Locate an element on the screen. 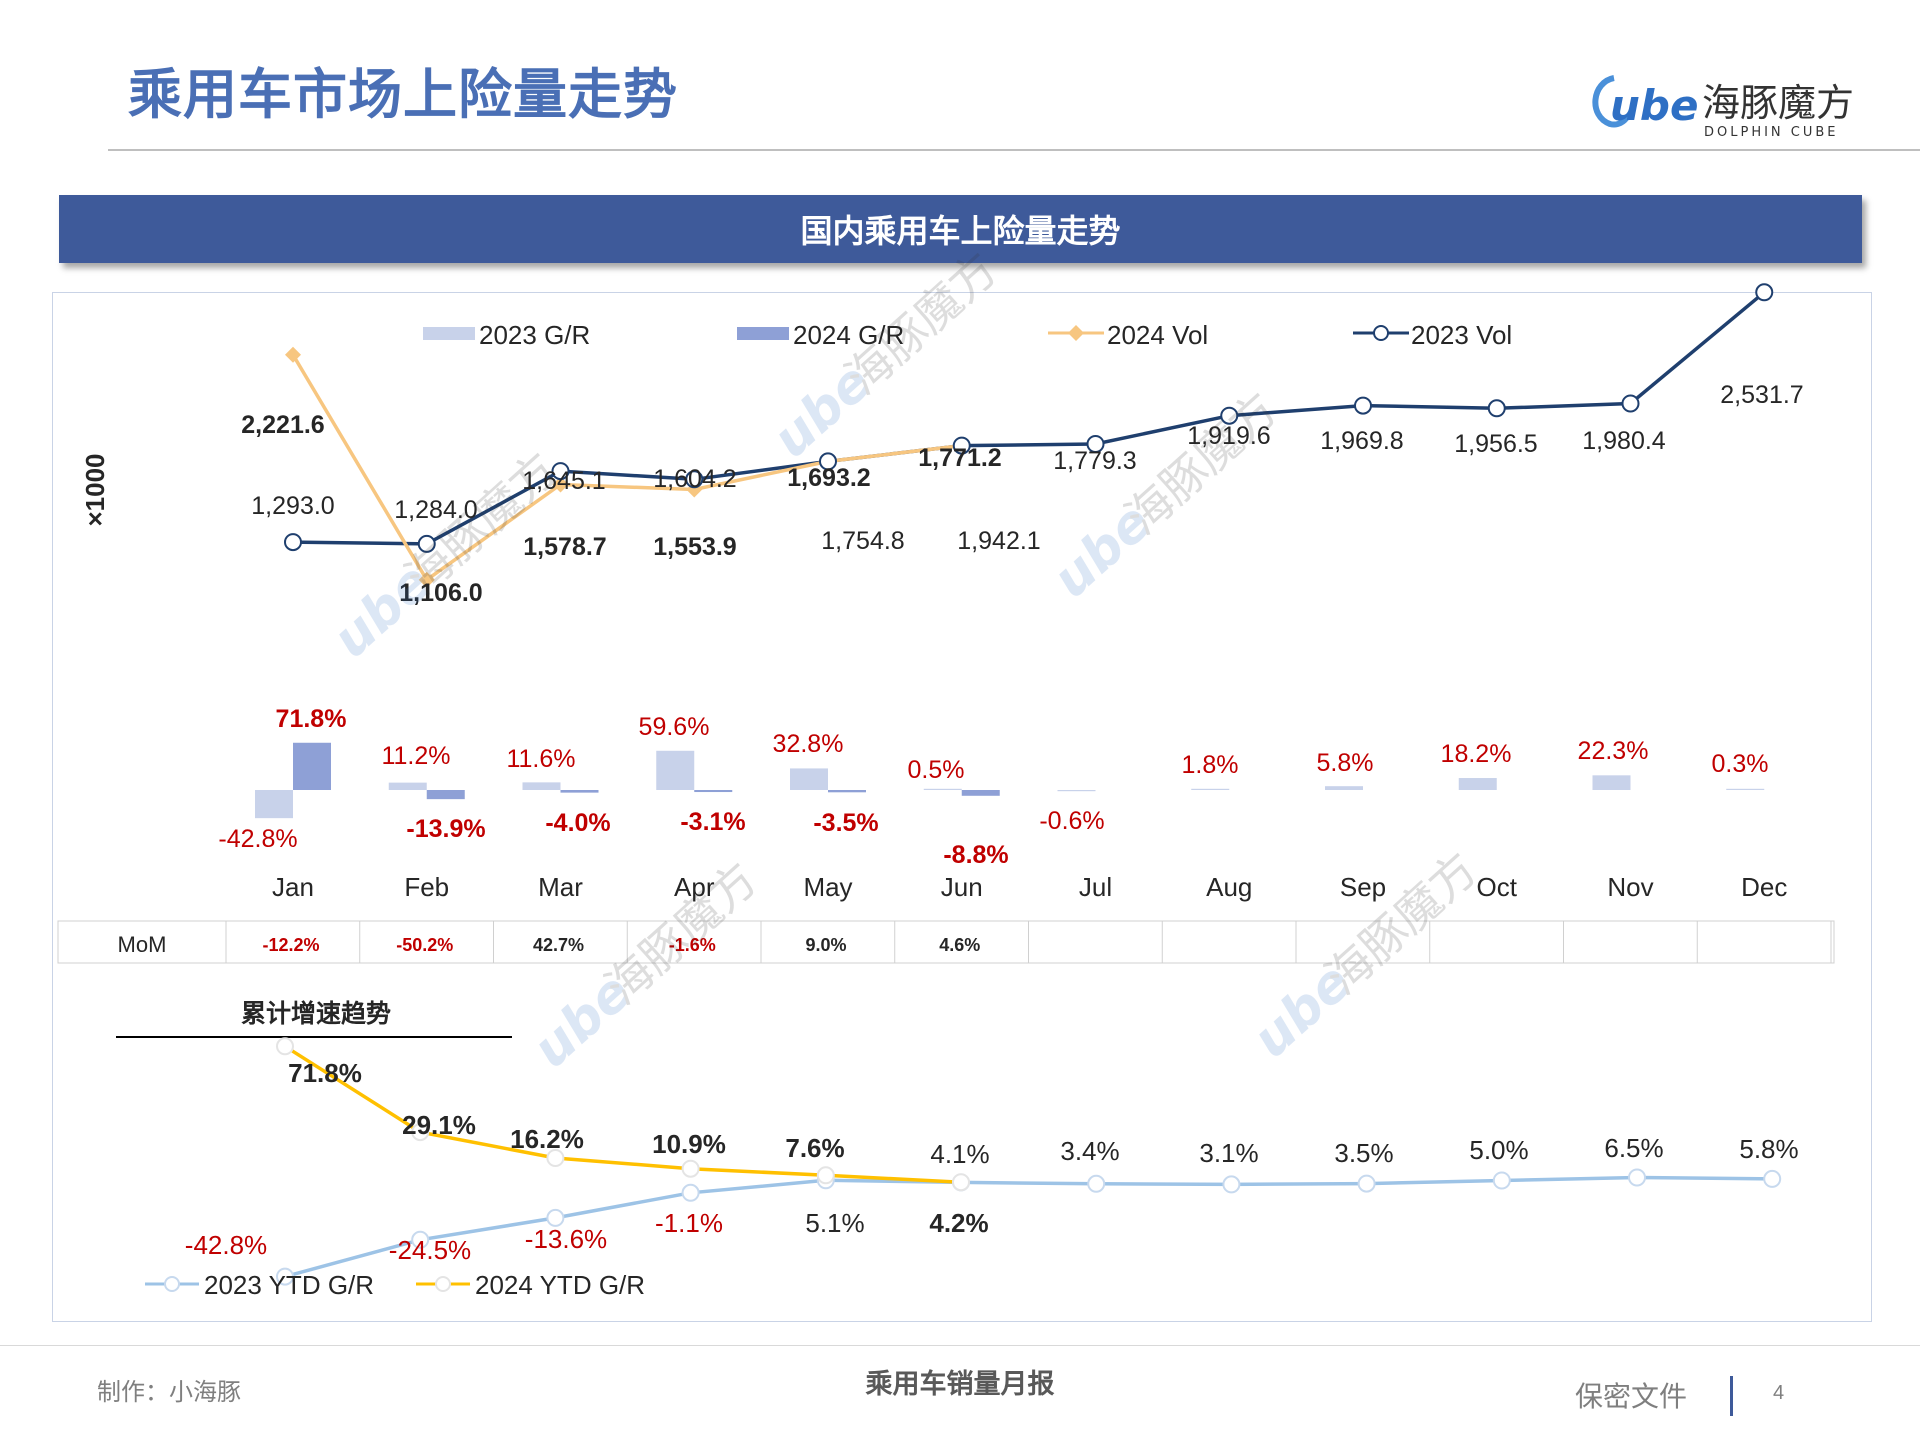  category-label: Oct is located at coordinates (1497, 887).